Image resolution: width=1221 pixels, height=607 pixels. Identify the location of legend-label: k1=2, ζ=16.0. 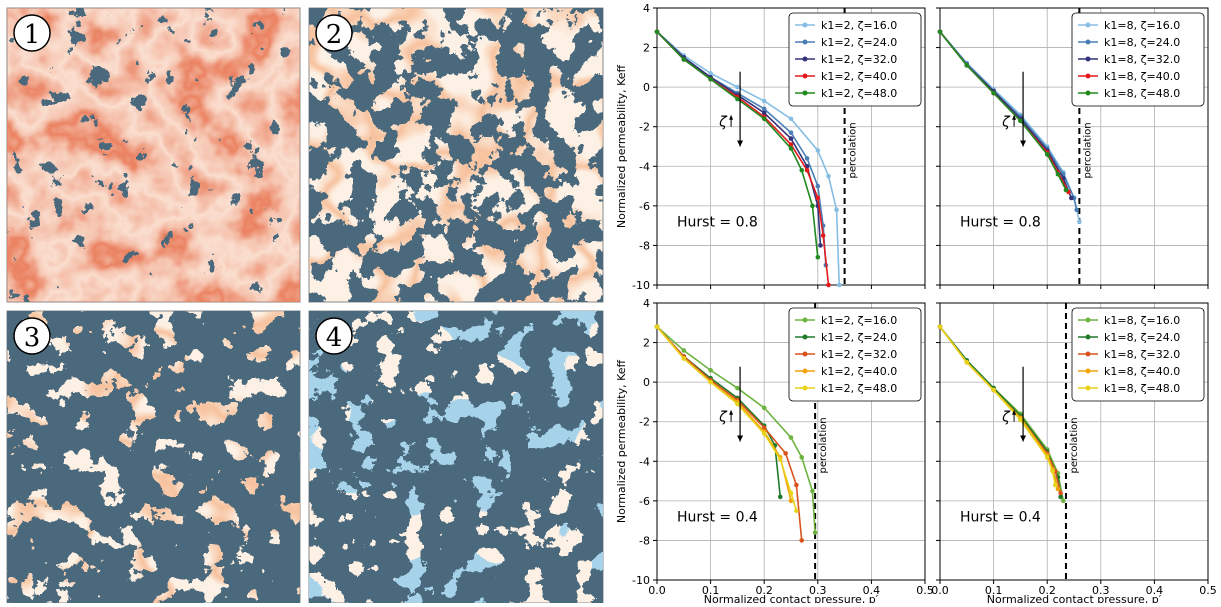
(859, 320).